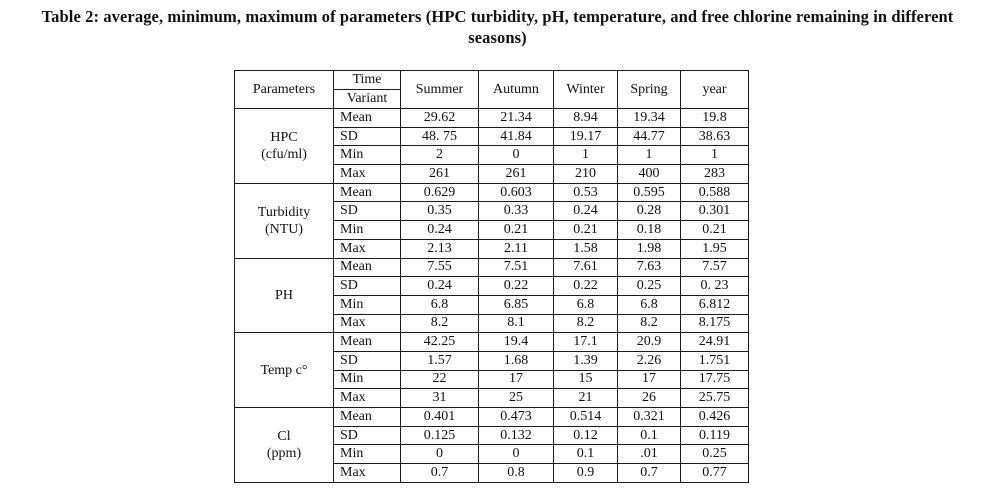  What do you see at coordinates (439, 192) in the screenshot?
I see `value-cell: 0.629` at bounding box center [439, 192].